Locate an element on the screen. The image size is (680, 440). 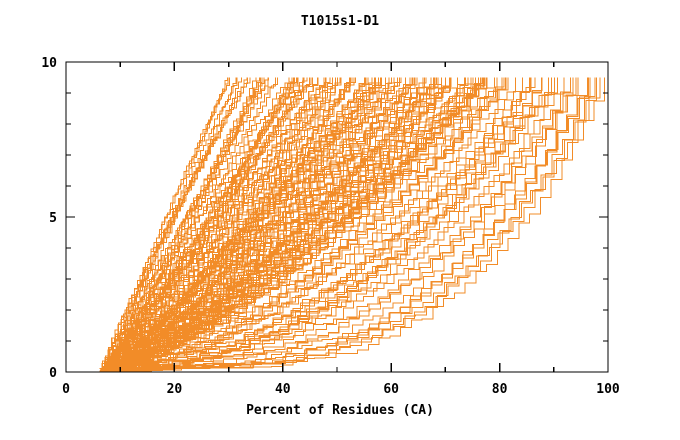
x-tick-label: 40 is located at coordinates (283, 389).